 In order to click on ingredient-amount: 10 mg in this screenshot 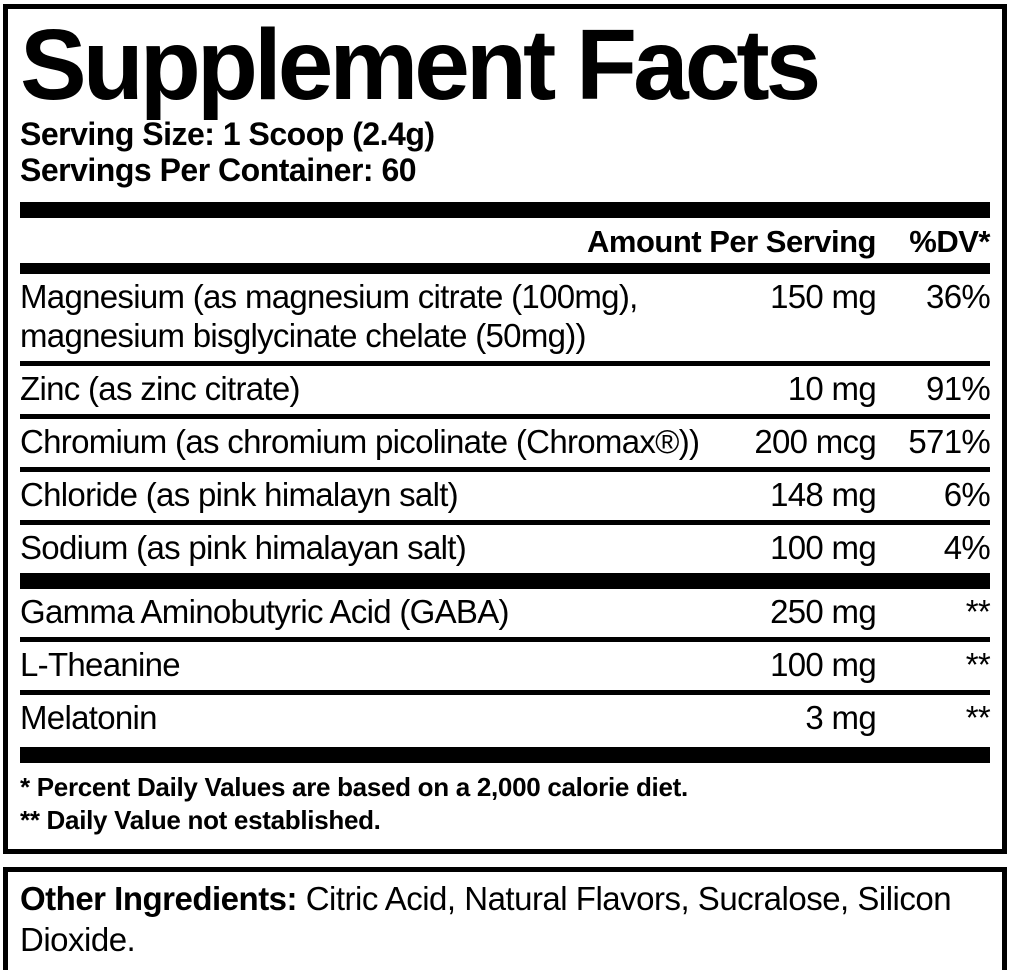, I will do `click(832, 389)`.